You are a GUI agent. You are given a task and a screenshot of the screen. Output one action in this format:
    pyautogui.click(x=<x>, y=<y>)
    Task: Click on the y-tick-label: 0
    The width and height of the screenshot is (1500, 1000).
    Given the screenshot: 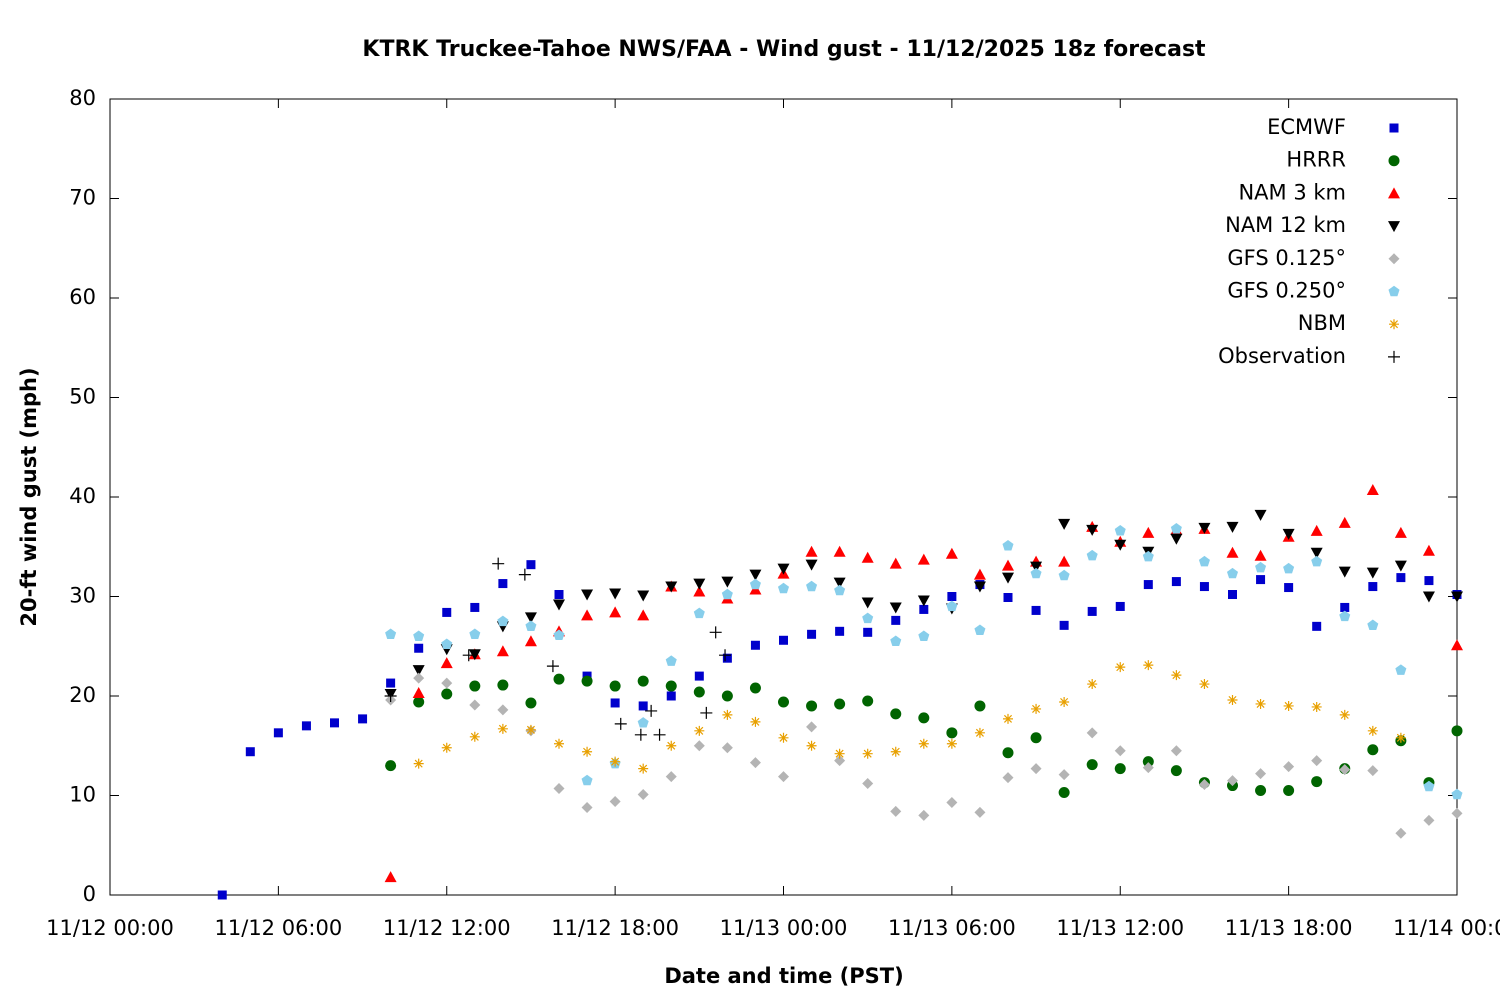 What is the action you would take?
    pyautogui.click(x=89, y=894)
    